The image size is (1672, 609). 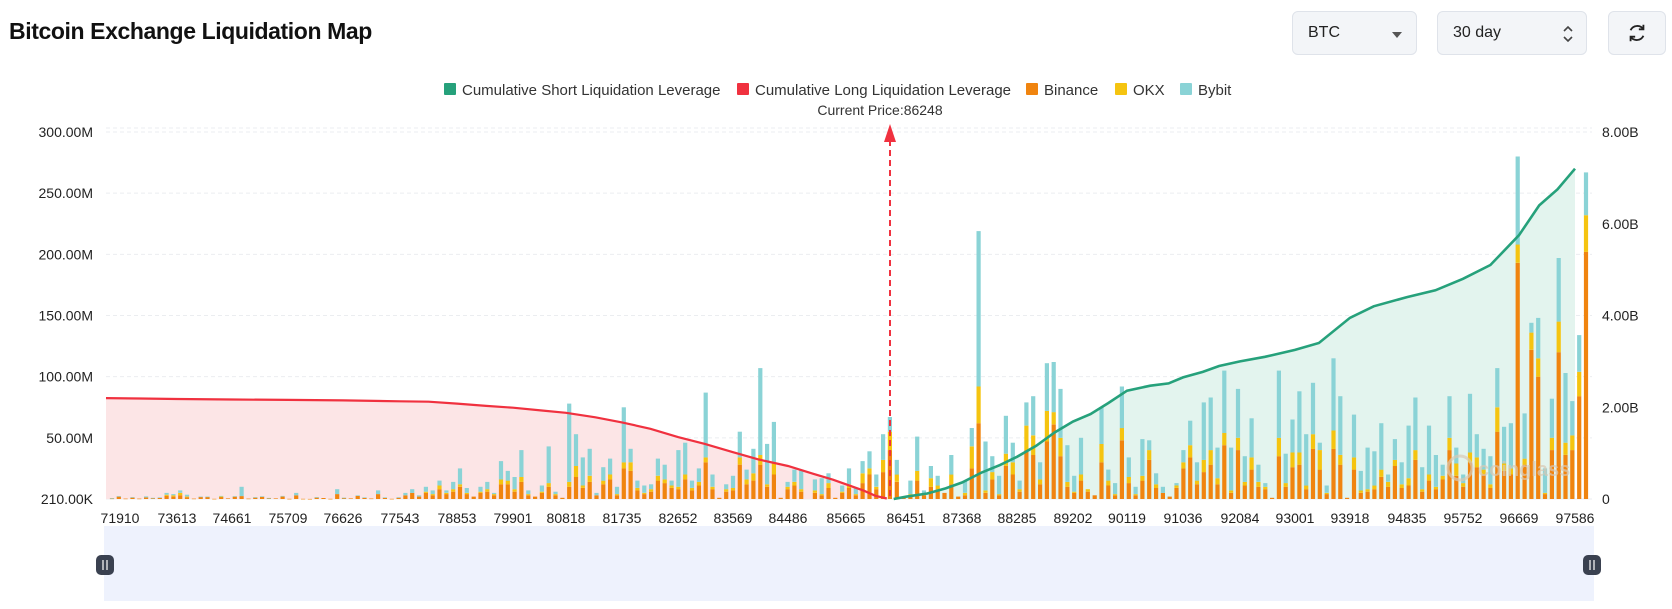 I want to click on legend-item-okx: OKX, so click(x=1140, y=90).